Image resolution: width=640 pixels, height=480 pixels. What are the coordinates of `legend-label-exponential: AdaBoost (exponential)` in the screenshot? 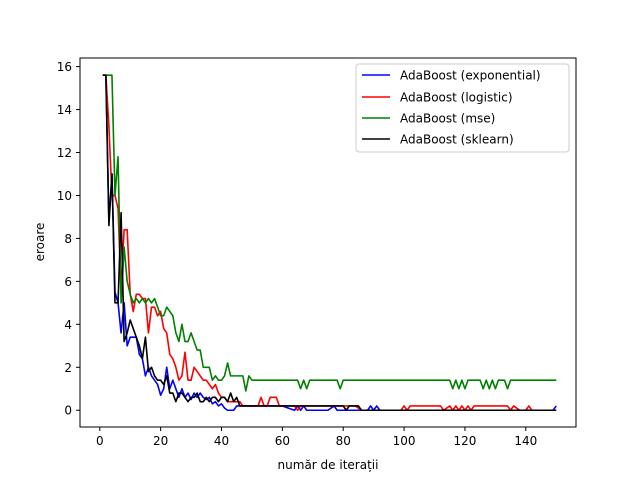 It's located at (470, 76).